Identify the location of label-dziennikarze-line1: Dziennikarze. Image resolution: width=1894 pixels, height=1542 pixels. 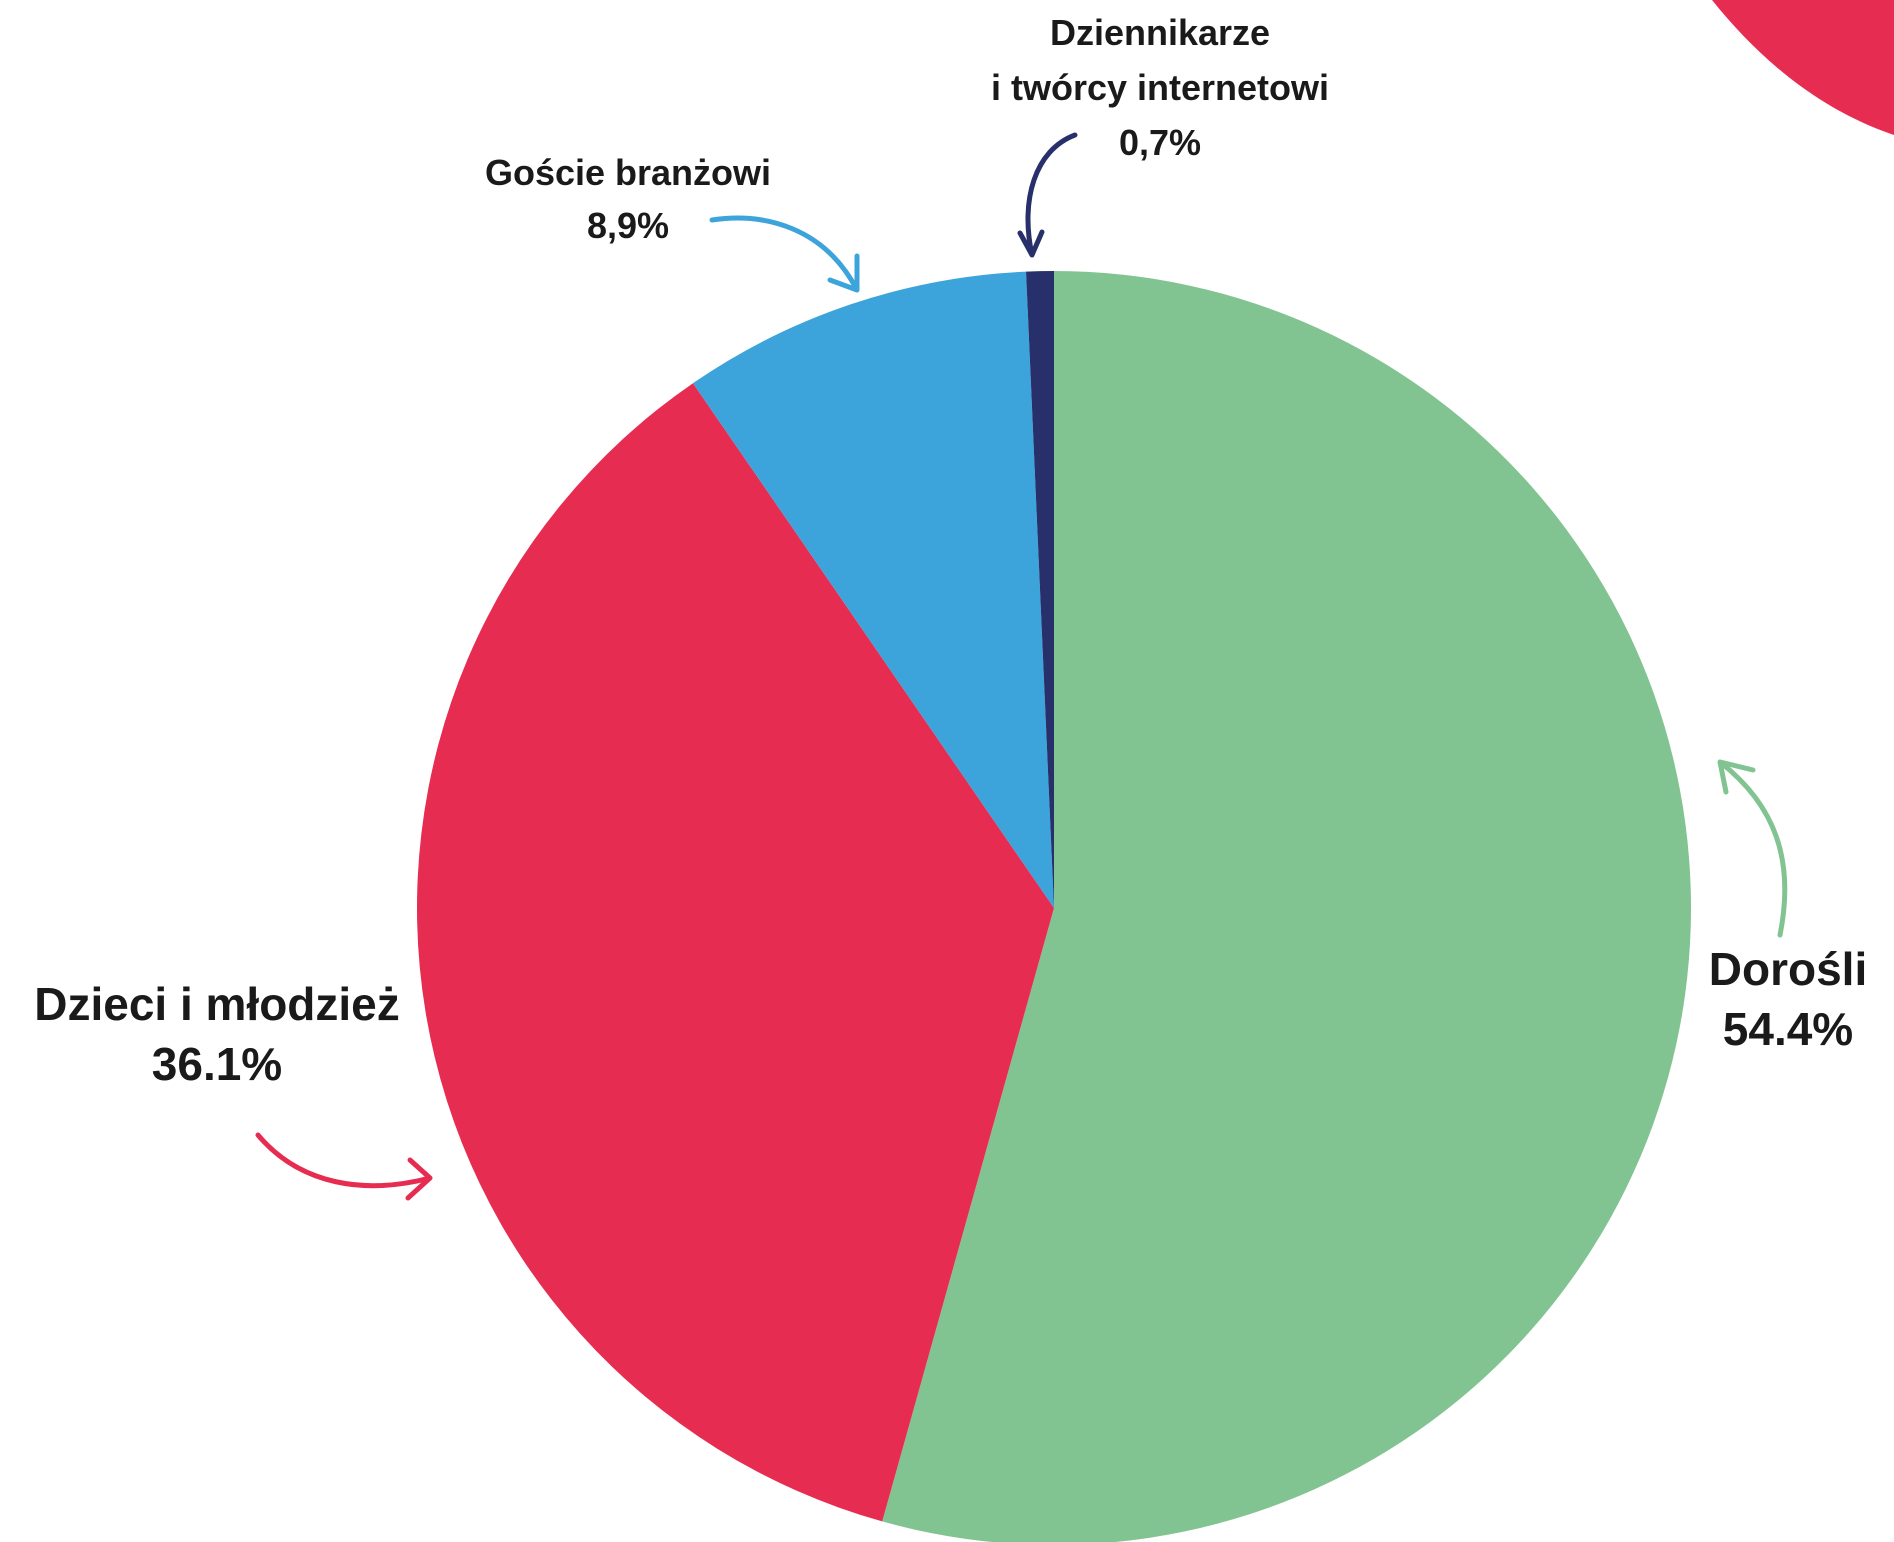
(1160, 32).